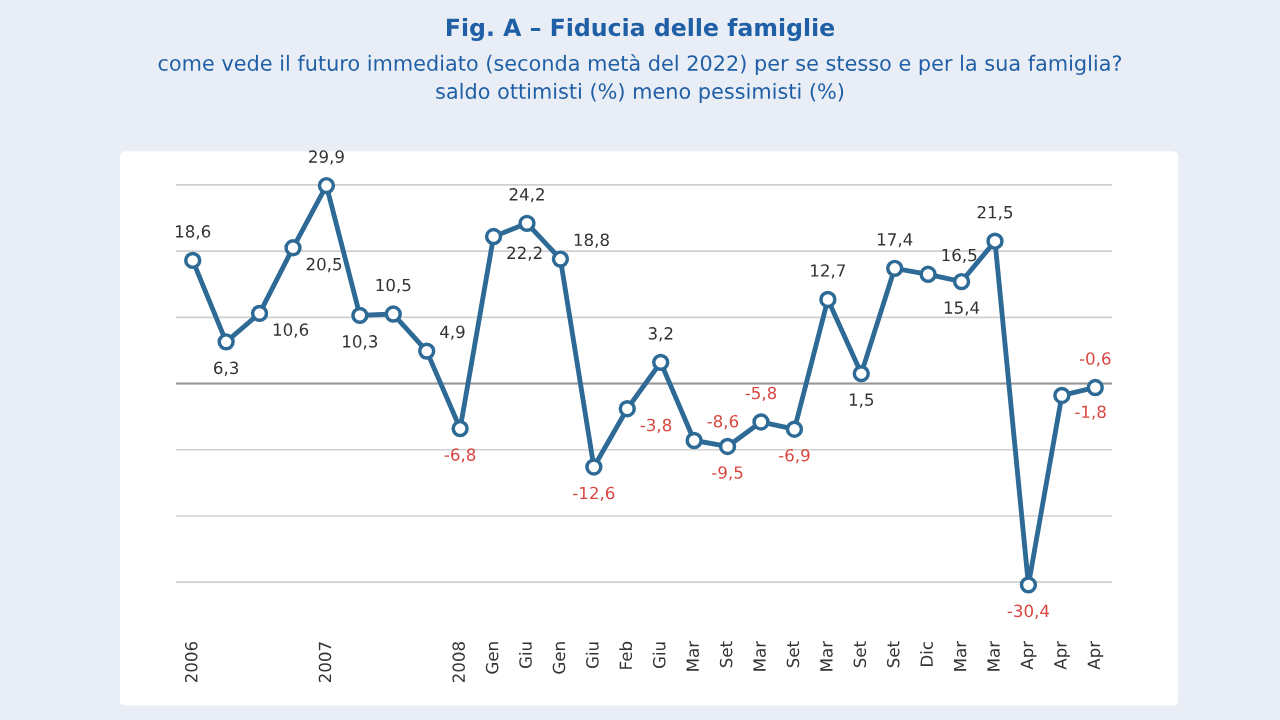 This screenshot has height=720, width=1280. What do you see at coordinates (452, 332) in the screenshot?
I see `data-label: 4,9` at bounding box center [452, 332].